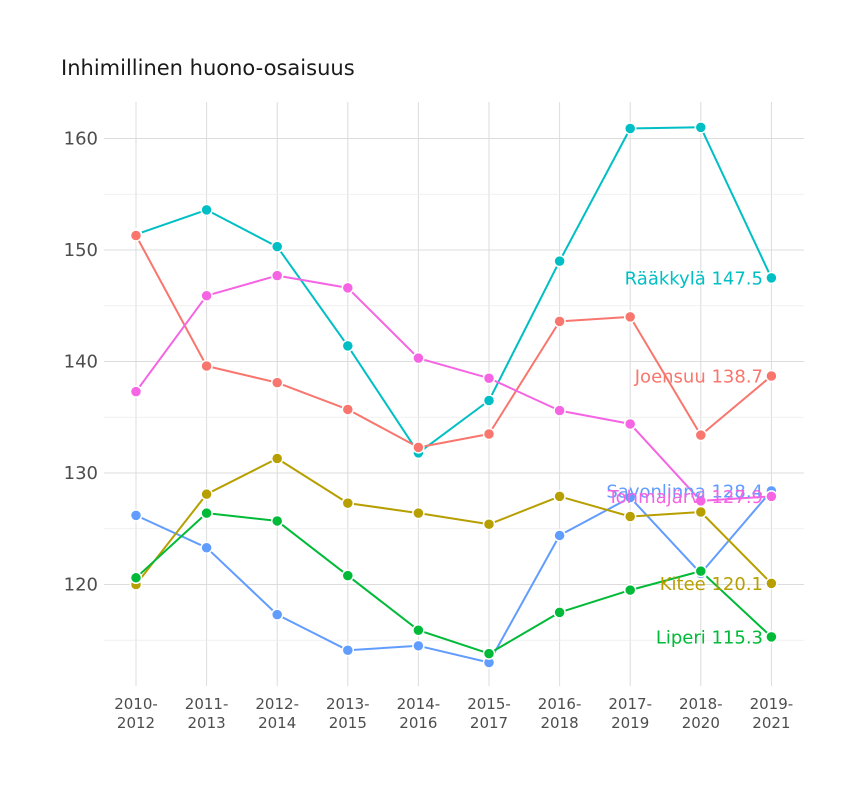 Image resolution: width=864 pixels, height=792 pixels. I want to click on chart-title: Inhimillinen huono-osaisuus, so click(208, 68).